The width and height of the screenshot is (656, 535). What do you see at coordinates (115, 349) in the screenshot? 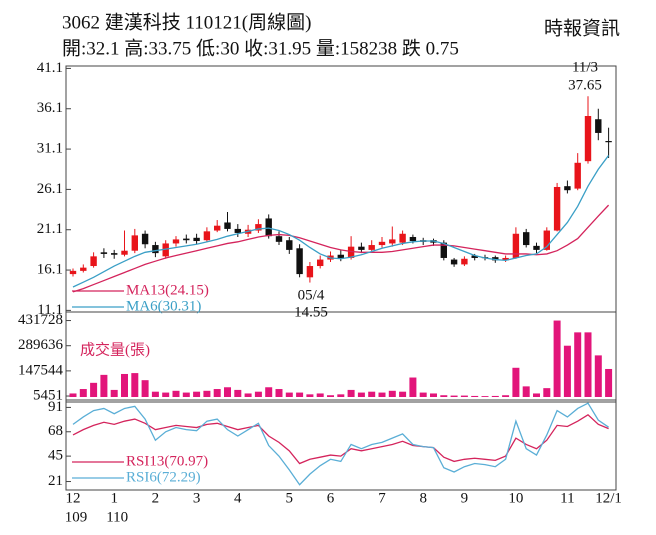
I see `volume-title: 成交量(張)` at bounding box center [115, 349].